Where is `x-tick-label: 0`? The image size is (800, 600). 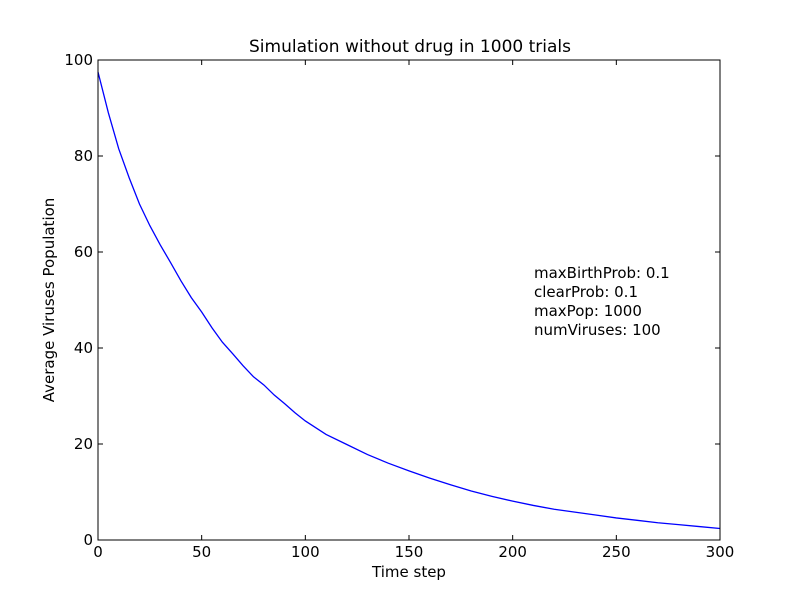
x-tick-label: 0 is located at coordinates (98, 552).